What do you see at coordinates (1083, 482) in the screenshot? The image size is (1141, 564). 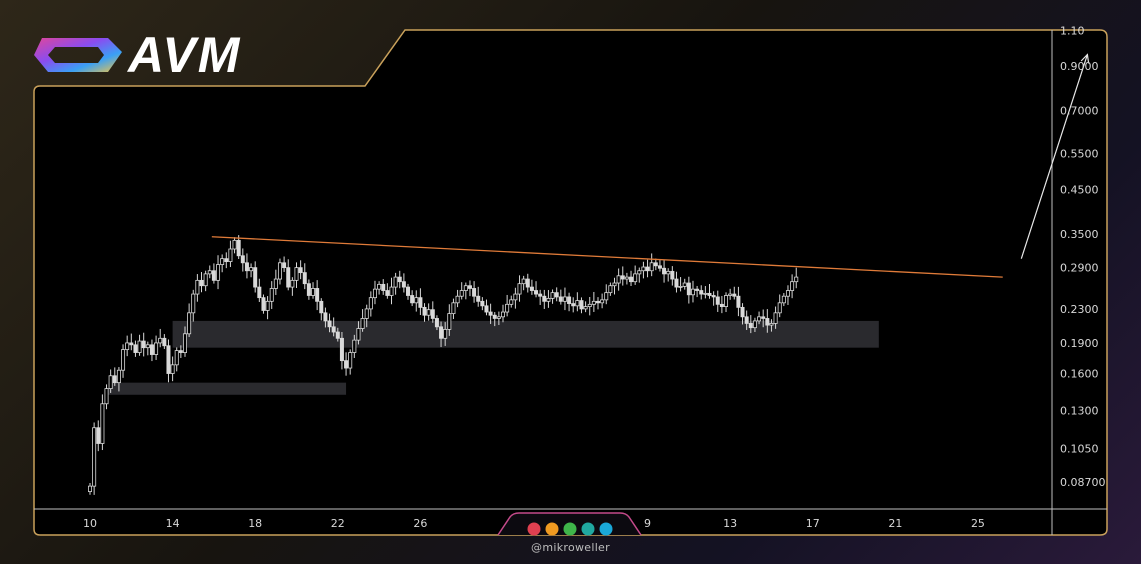 I see `y-tick-label: 0.08700` at bounding box center [1083, 482].